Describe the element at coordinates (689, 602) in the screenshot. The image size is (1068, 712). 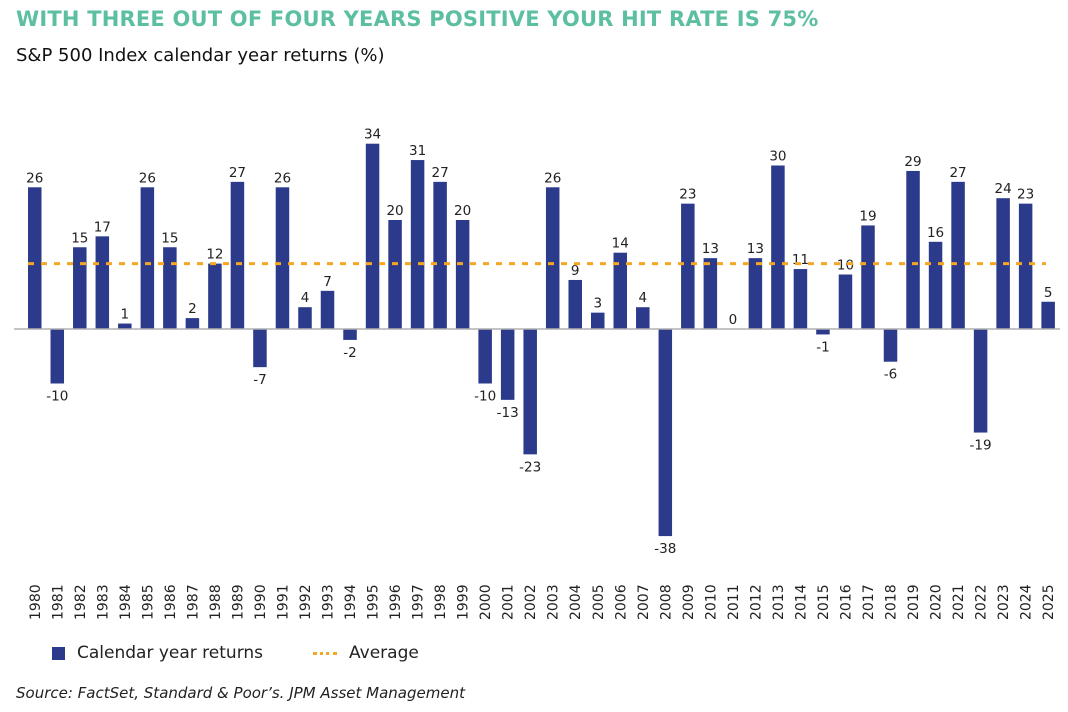
I see `x-tick-2009: 2009` at that location.